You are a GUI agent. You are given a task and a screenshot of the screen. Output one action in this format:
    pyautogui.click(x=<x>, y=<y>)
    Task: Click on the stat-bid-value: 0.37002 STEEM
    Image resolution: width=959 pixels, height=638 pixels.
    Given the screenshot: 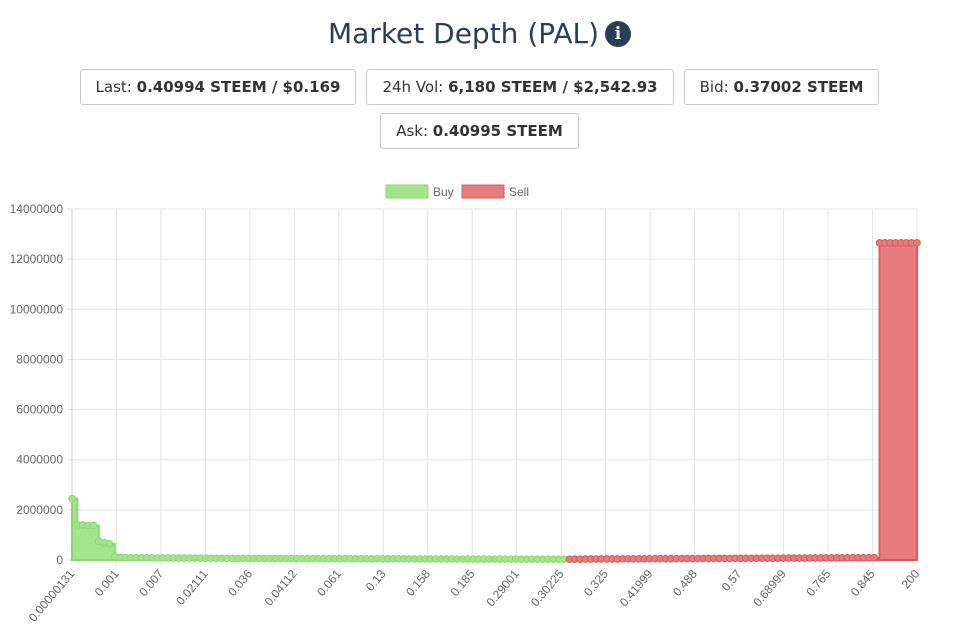 What is the action you would take?
    pyautogui.click(x=798, y=87)
    